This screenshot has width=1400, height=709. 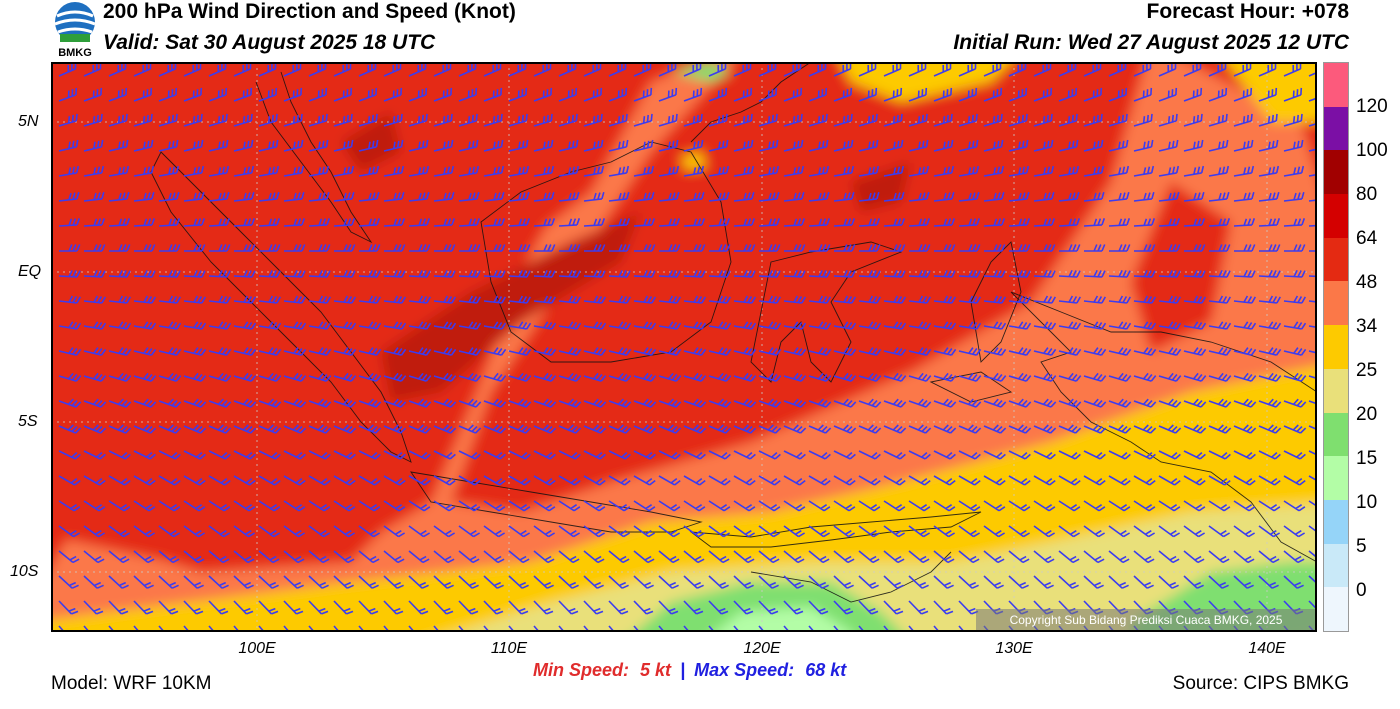 I want to click on colorbar-label-20: 20, so click(x=1367, y=414).